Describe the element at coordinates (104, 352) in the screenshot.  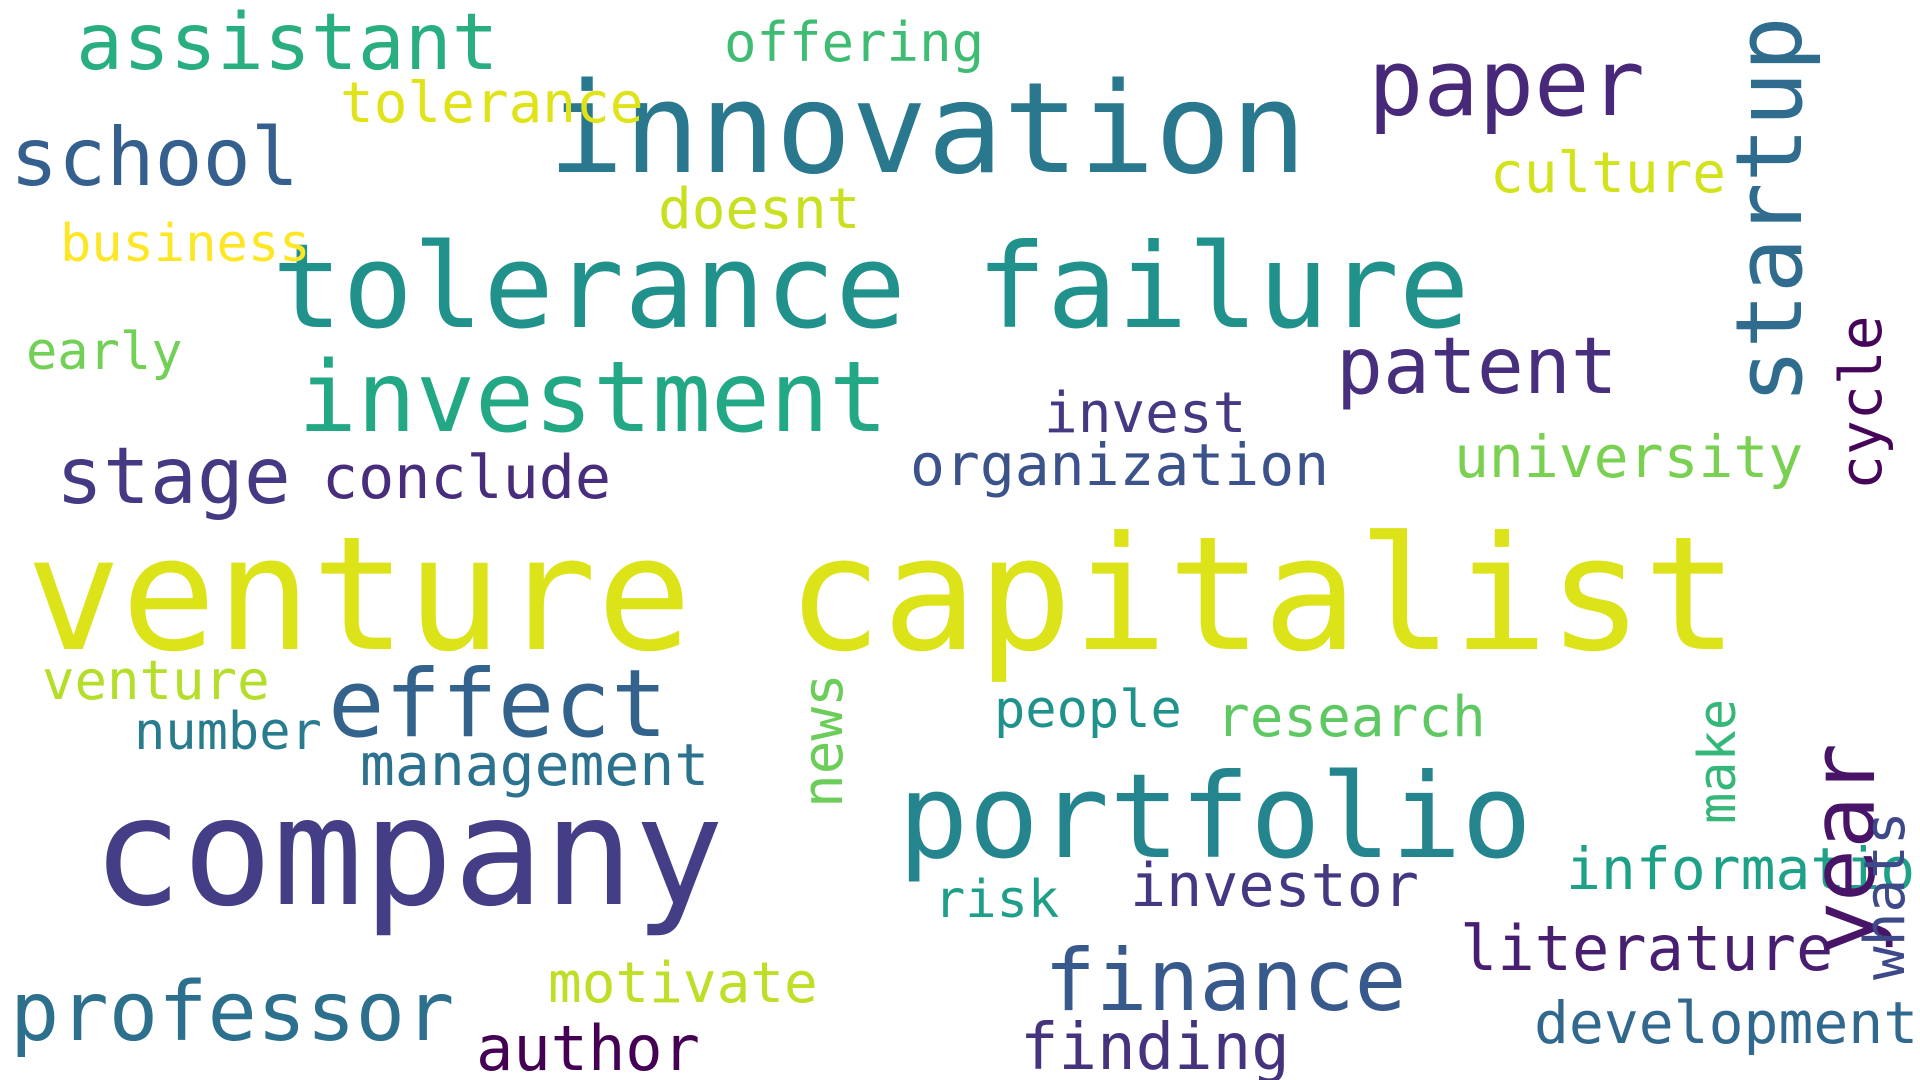
I see `word-startup: early` at that location.